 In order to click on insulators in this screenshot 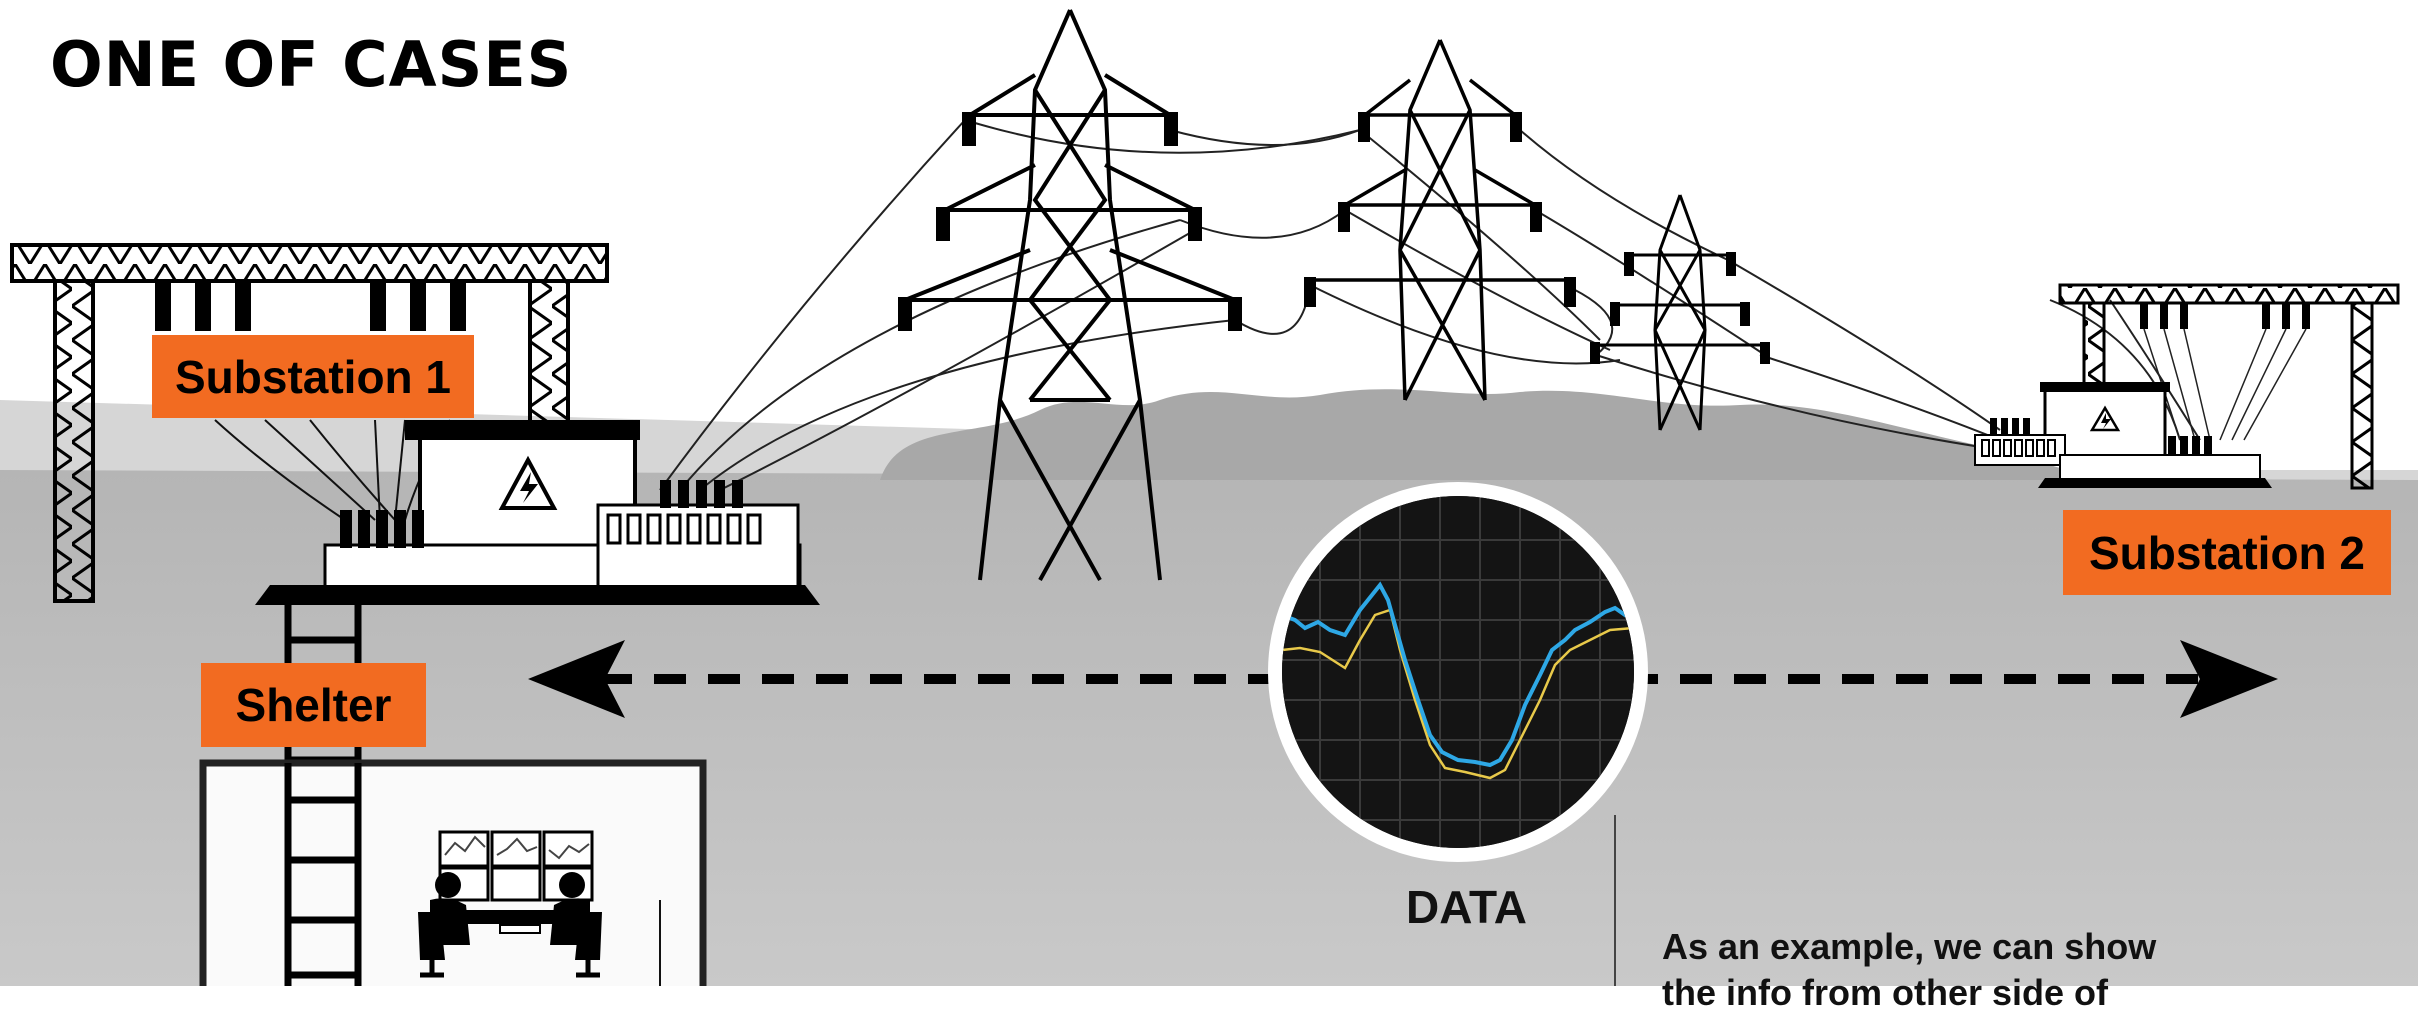, I will do `click(1070, 221)`.